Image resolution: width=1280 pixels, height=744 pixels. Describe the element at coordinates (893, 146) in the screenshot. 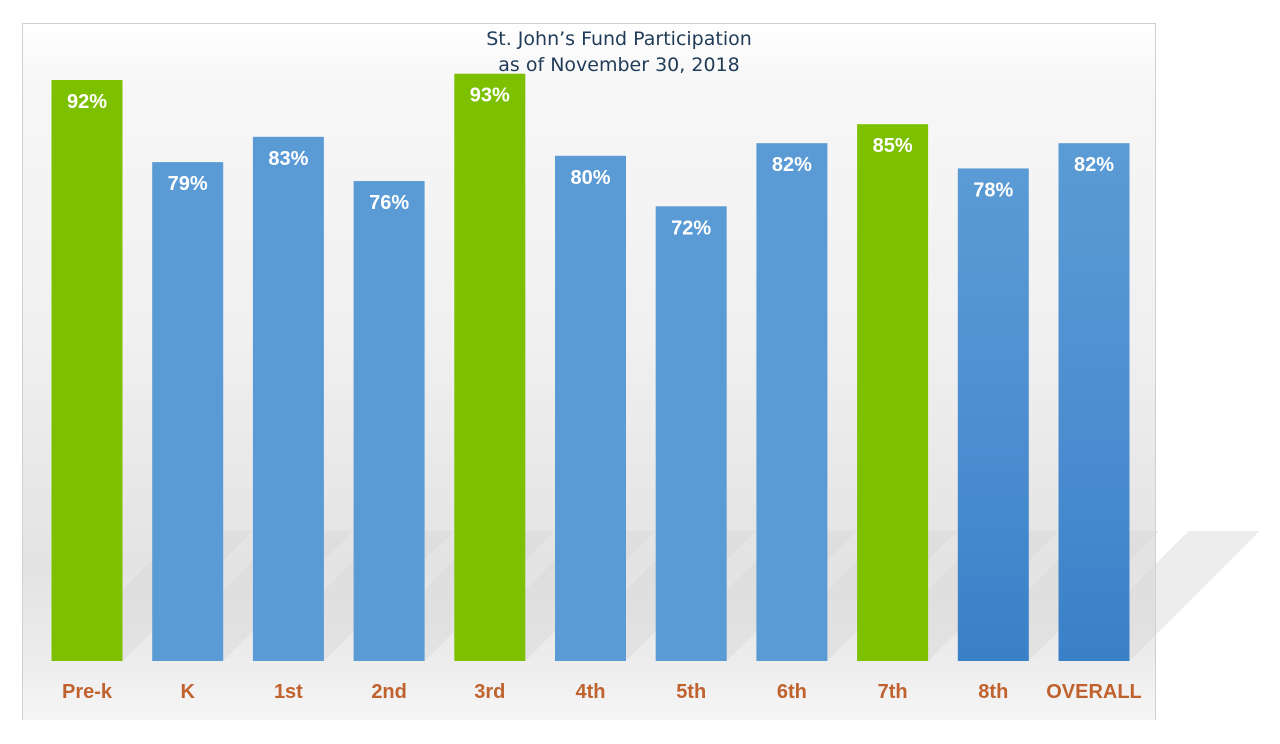

I see `data-label: 85%` at that location.